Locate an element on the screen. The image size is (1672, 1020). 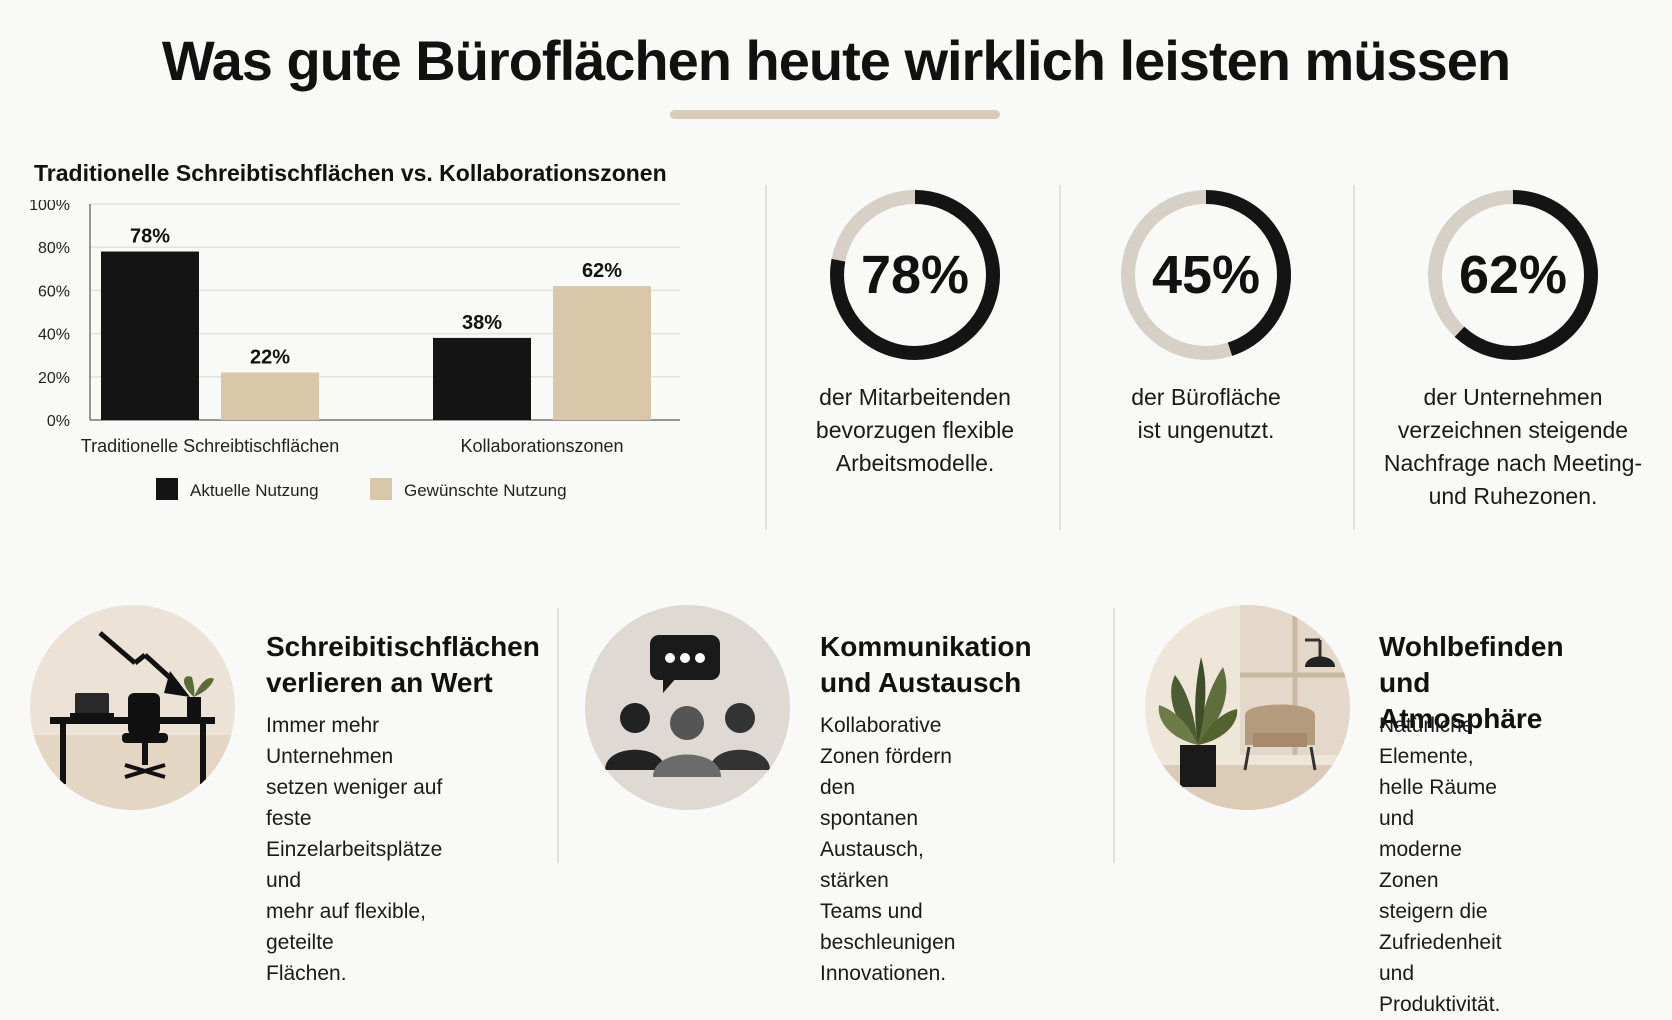
stat-value: 78% is located at coordinates (915, 275).